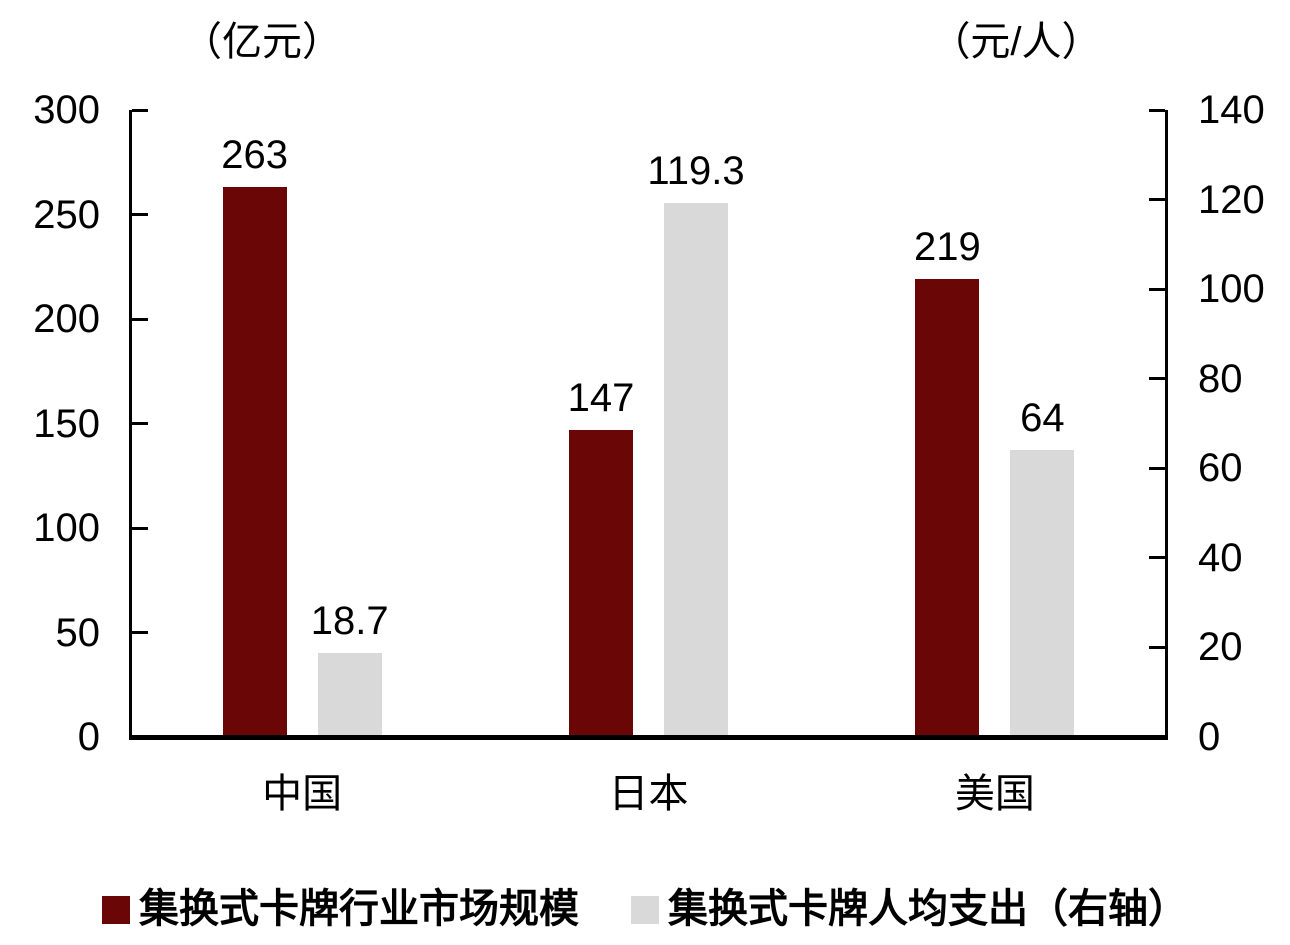 The height and width of the screenshot is (945, 1290). What do you see at coordinates (1220, 378) in the screenshot?
I see `right-axis-tick-label-80: 80` at bounding box center [1220, 378].